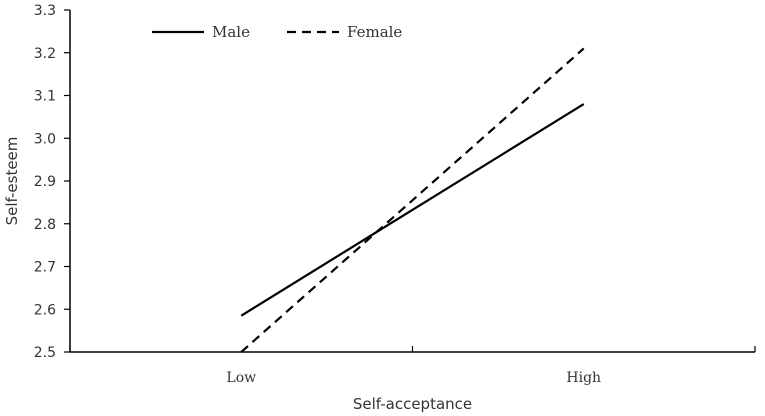 This screenshot has width=765, height=416. What do you see at coordinates (45, 139) in the screenshot?
I see `y-tick-label: 3.0` at bounding box center [45, 139].